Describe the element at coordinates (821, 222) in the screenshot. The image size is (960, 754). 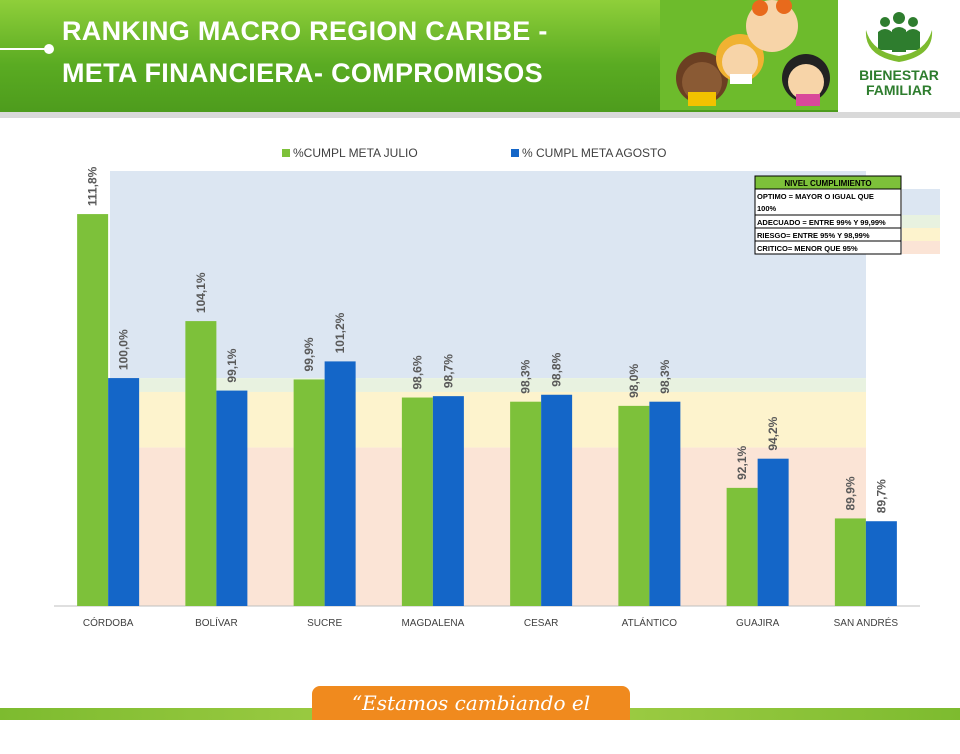
I see `band-legend-text-adecuado: ADECUADO = ENTRE 99% Y 99,99%` at that location.